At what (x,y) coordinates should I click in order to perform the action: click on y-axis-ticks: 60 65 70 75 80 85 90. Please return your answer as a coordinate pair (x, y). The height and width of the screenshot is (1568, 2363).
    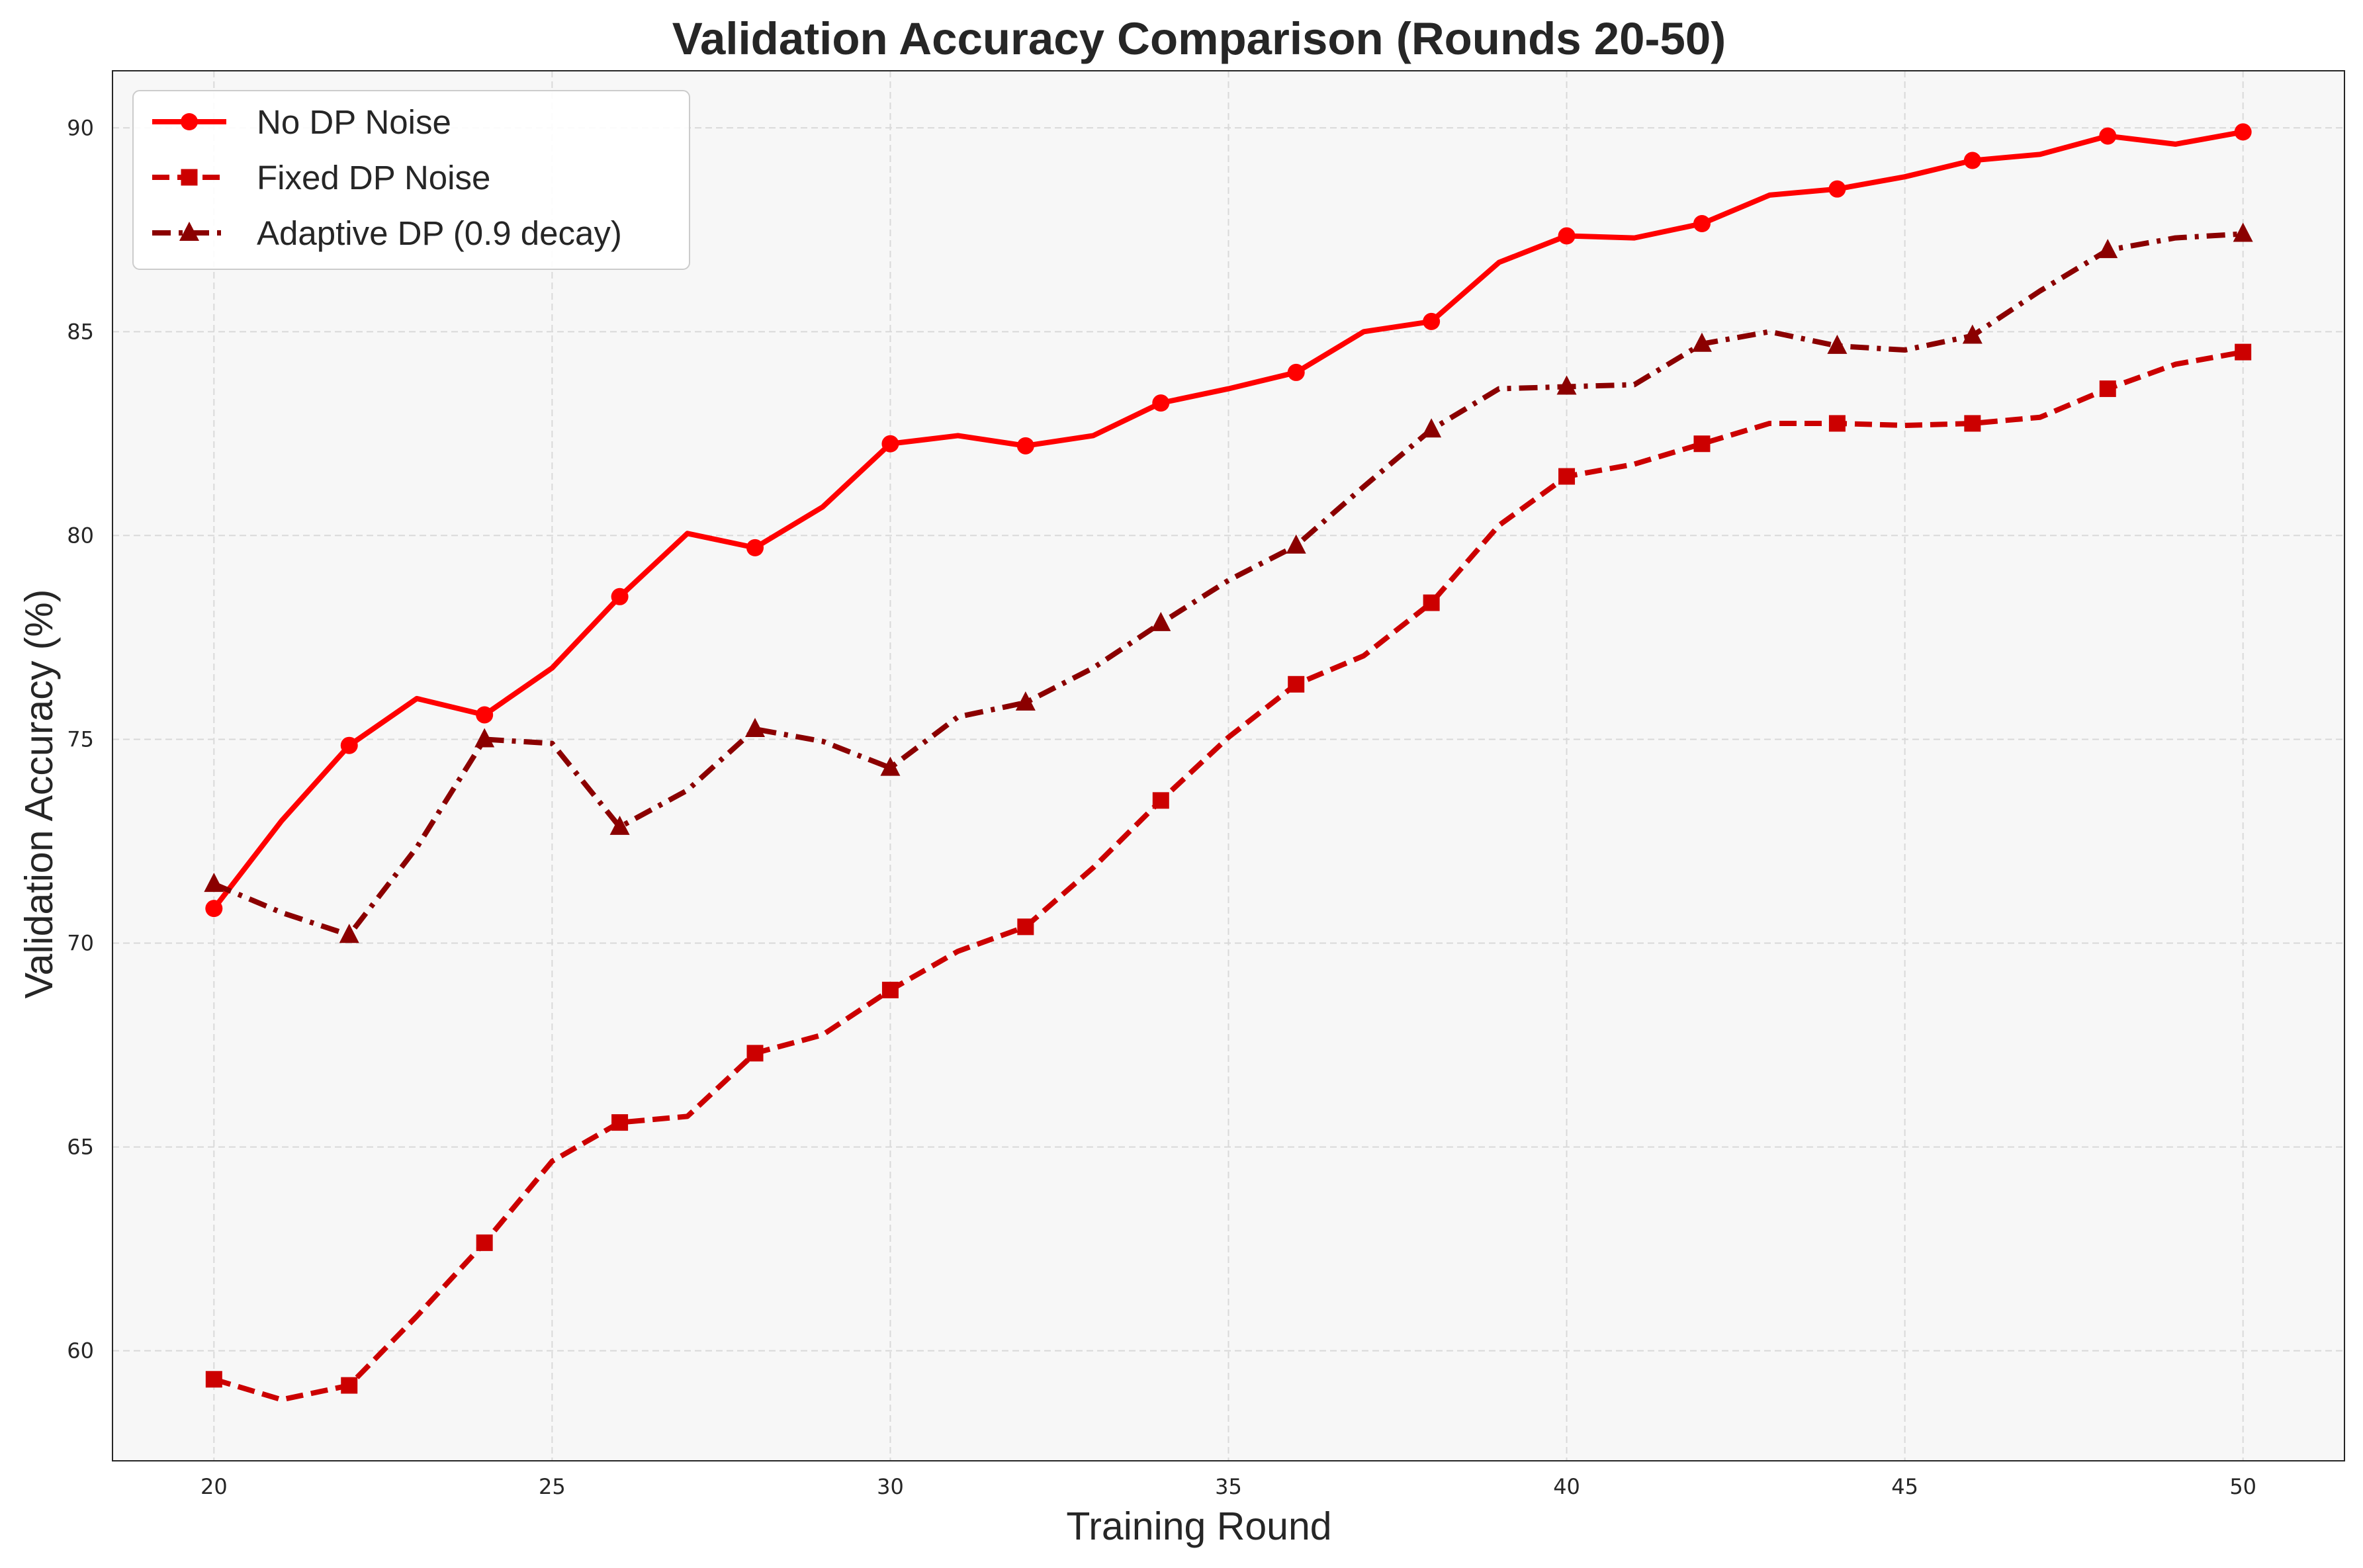
    Looking at the image, I should click on (80, 739).